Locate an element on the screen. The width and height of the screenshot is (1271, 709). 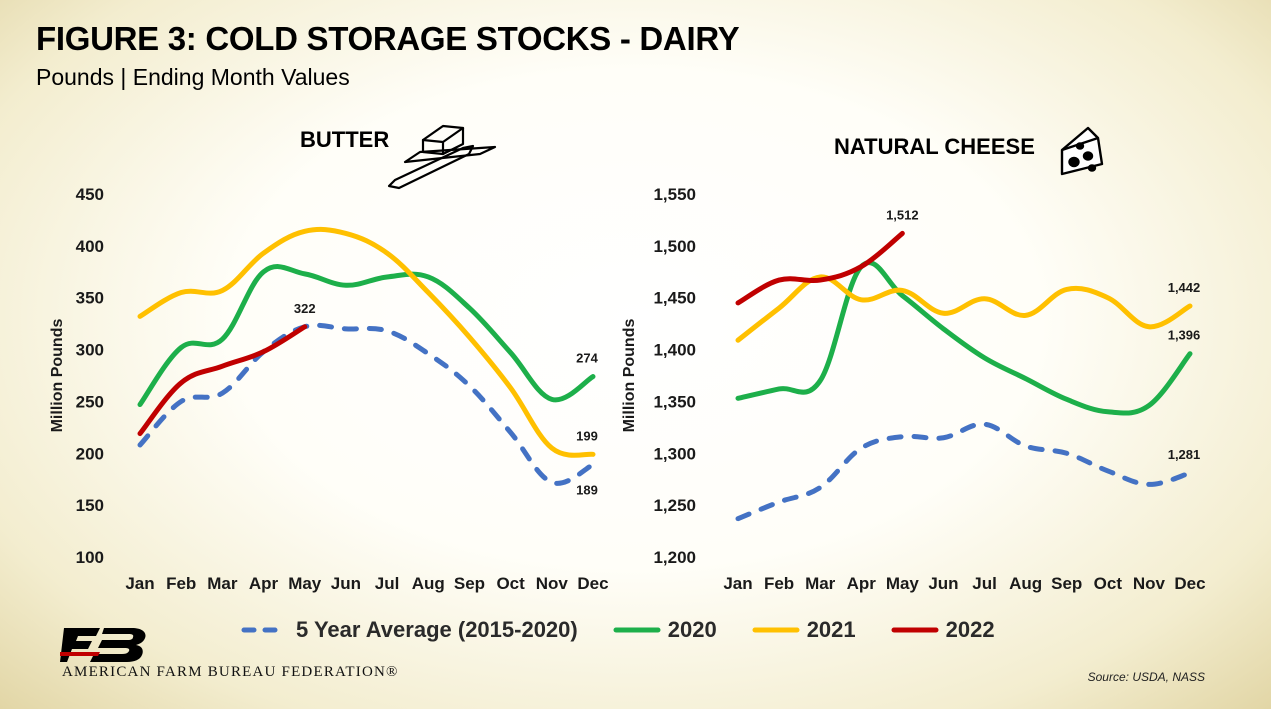
source-note: Source: USDA, NASS is located at coordinates (1146, 677).